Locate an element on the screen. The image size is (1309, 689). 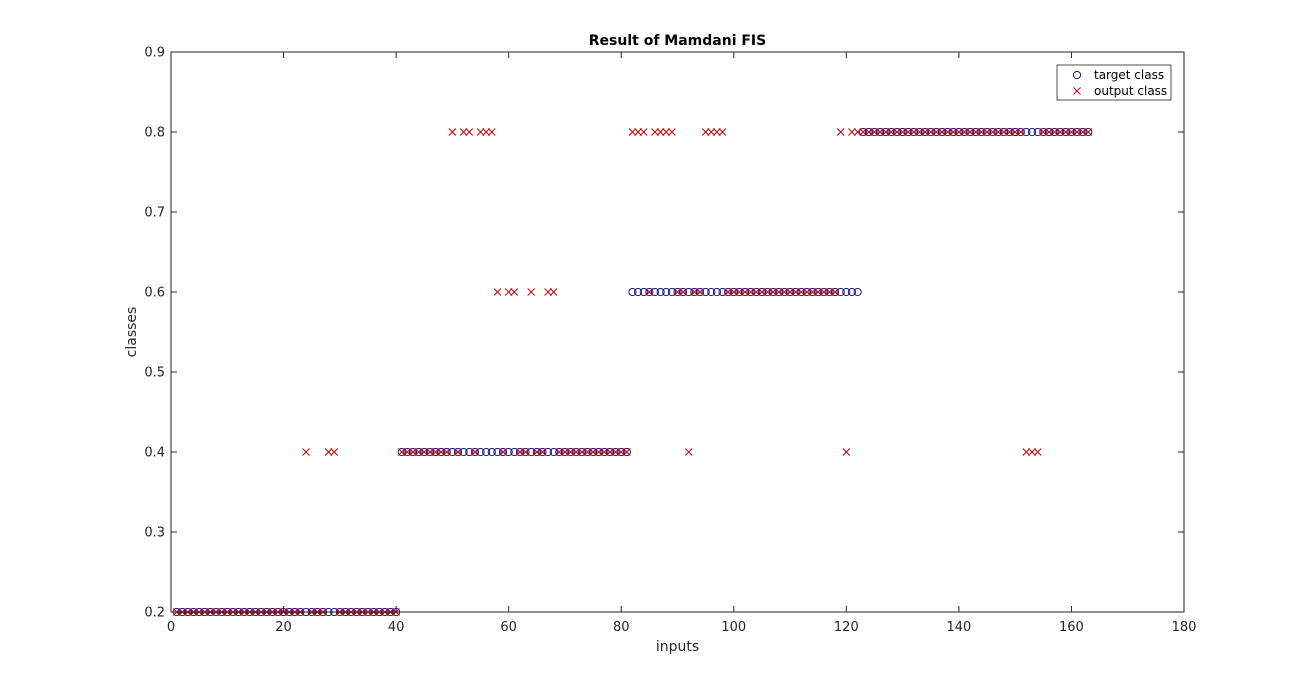
y-tick-label: 0.9 is located at coordinates (154, 53).